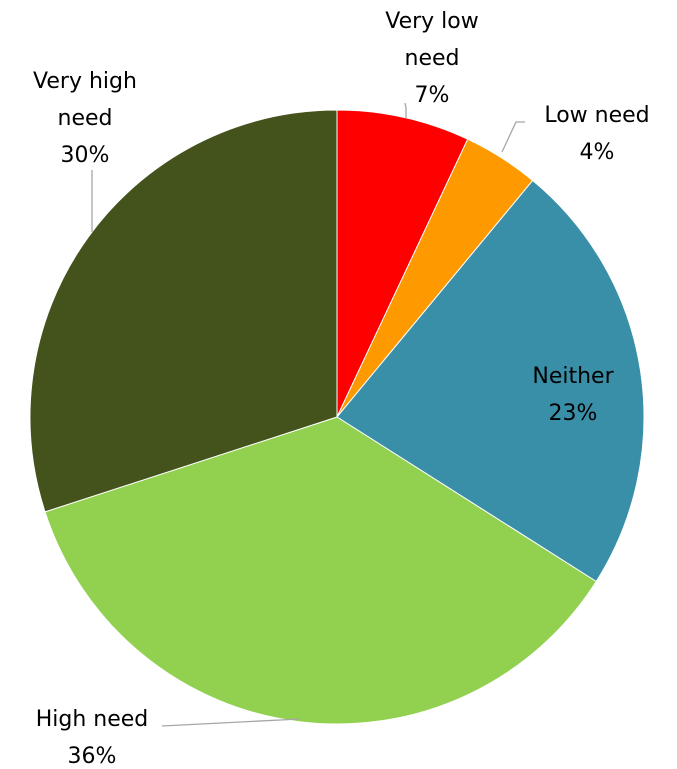 Image resolution: width=677 pixels, height=769 pixels. Describe the element at coordinates (92, 719) in the screenshot. I see `slice-label-high-need: High need` at that location.